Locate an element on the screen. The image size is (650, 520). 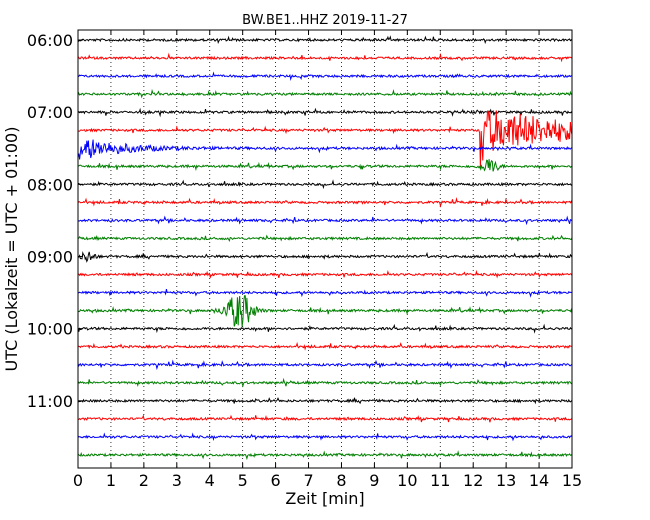
x-tick-label: 14 is located at coordinates (539, 480).